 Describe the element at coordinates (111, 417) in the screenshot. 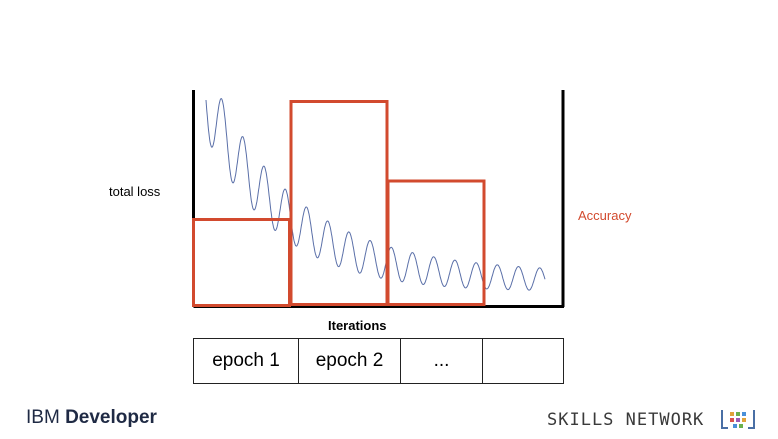

I see `brand-strong: Developer` at that location.